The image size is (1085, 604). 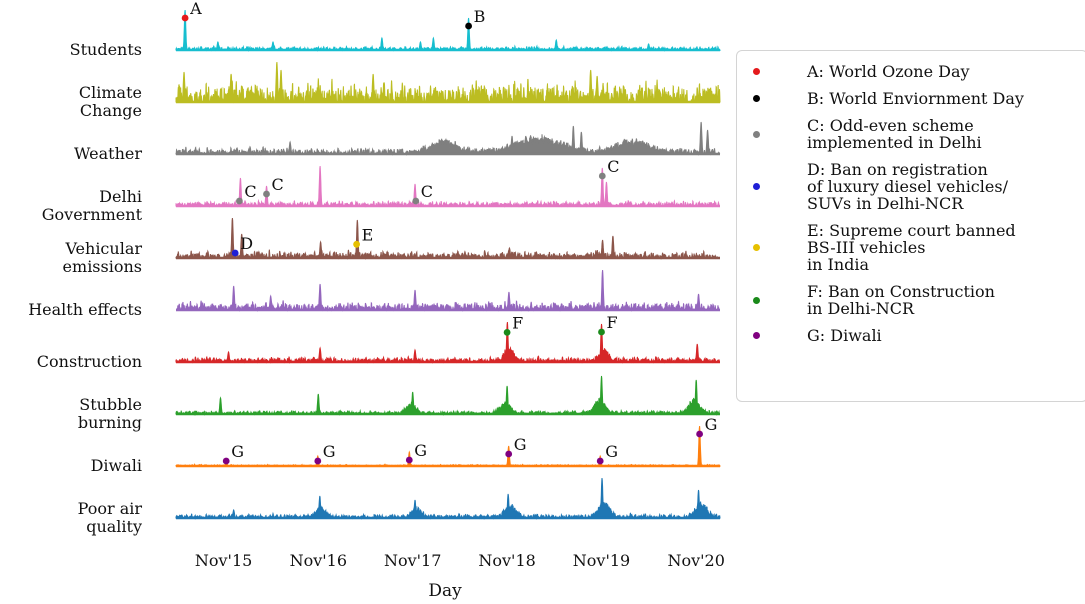 I want to click on legend-label: A: World Ozone Day, so click(x=888, y=71).